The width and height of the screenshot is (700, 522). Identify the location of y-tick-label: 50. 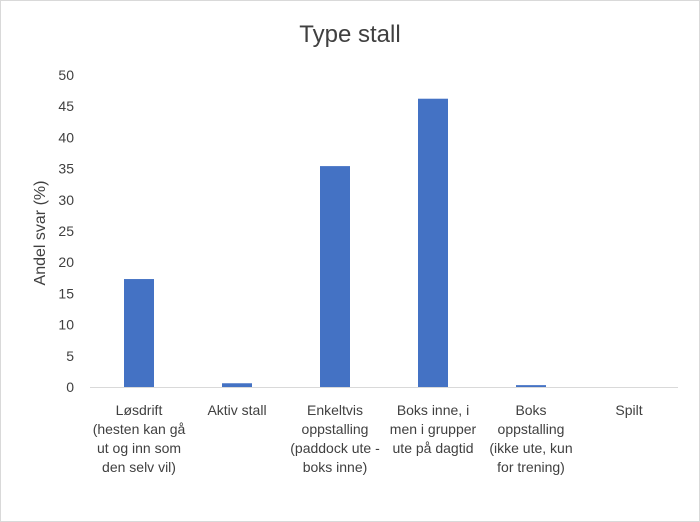
(66, 75).